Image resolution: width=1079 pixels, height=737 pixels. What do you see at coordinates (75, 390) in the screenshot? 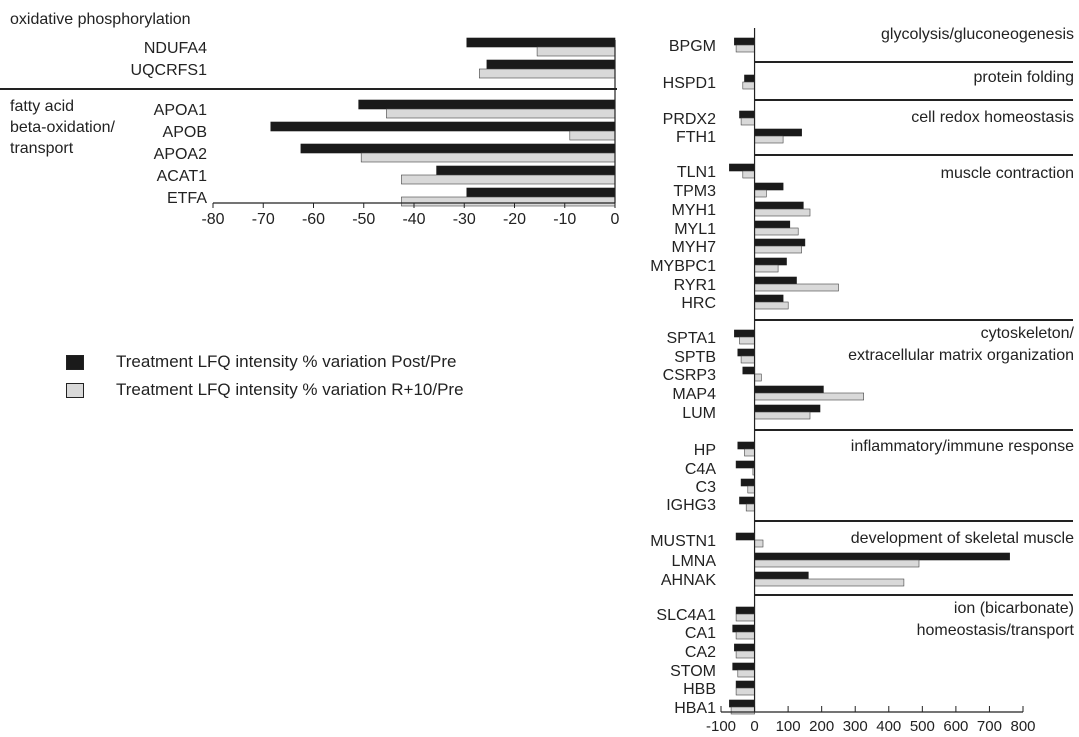
I see `legend-swatch-r10` at bounding box center [75, 390].